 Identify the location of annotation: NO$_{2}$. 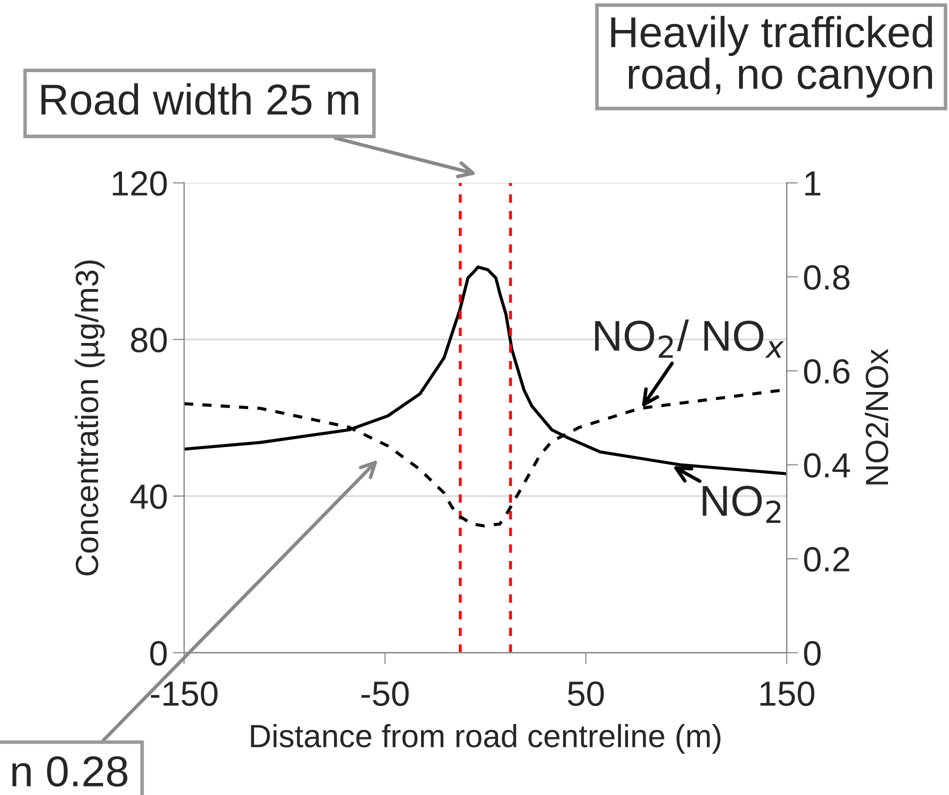
(741, 504).